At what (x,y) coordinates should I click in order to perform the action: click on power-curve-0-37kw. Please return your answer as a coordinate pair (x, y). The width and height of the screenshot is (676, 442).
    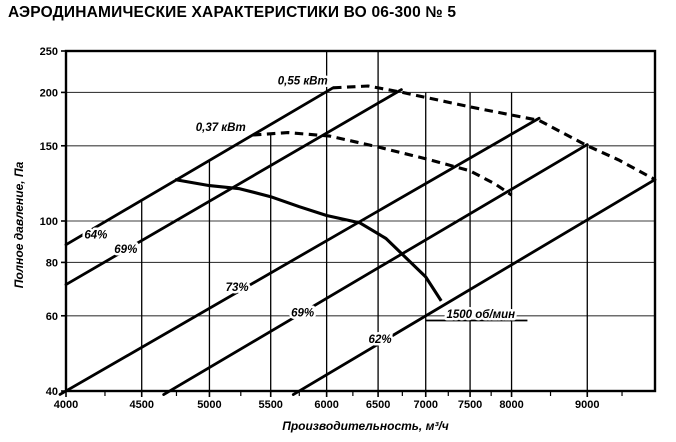
    Looking at the image, I should click on (382, 164).